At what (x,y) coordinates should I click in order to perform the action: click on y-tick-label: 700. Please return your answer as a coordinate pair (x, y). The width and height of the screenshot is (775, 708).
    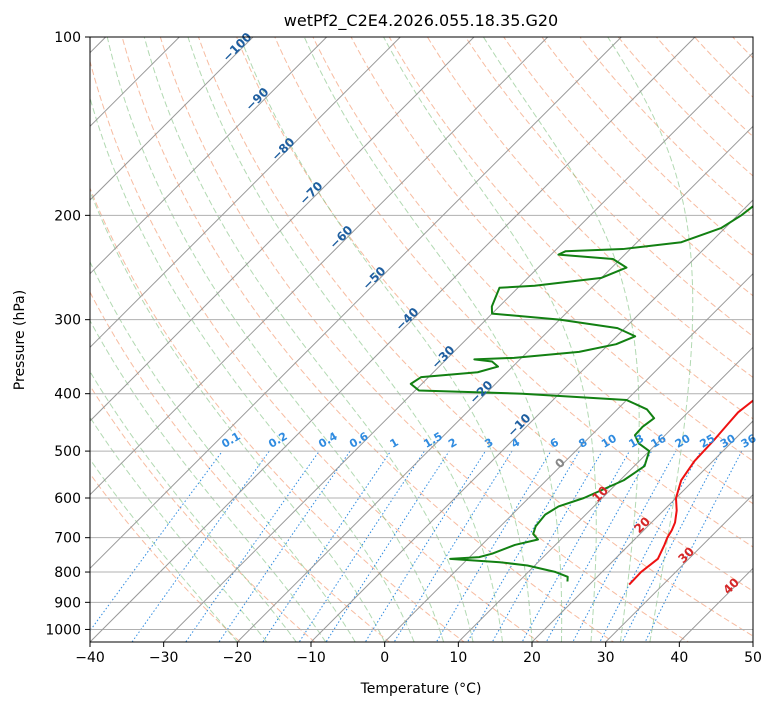
    Looking at the image, I should click on (67, 539).